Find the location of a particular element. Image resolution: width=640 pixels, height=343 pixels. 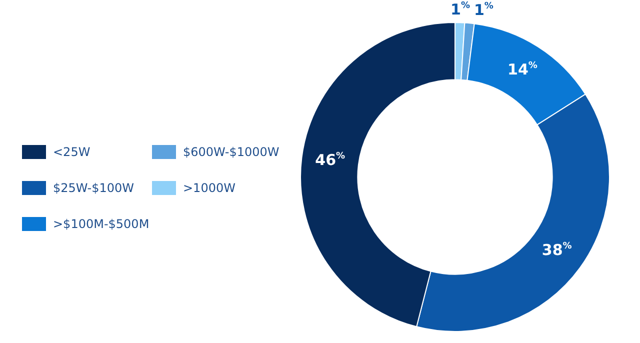

data-label: 14% is located at coordinates (523, 69).